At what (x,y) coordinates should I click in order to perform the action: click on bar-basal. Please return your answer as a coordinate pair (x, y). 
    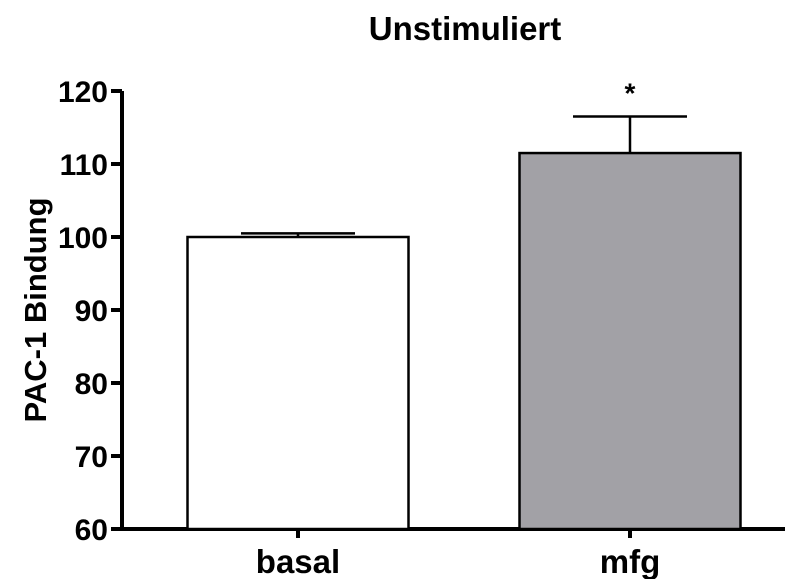
    Looking at the image, I should click on (298, 383).